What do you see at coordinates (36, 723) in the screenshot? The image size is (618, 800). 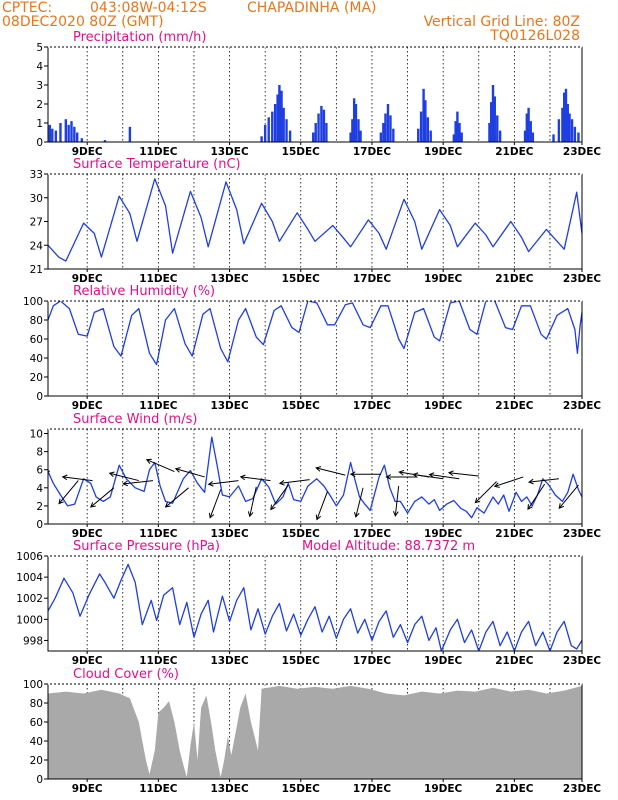 I see `cloud-ytick-label: 60` at bounding box center [36, 723].